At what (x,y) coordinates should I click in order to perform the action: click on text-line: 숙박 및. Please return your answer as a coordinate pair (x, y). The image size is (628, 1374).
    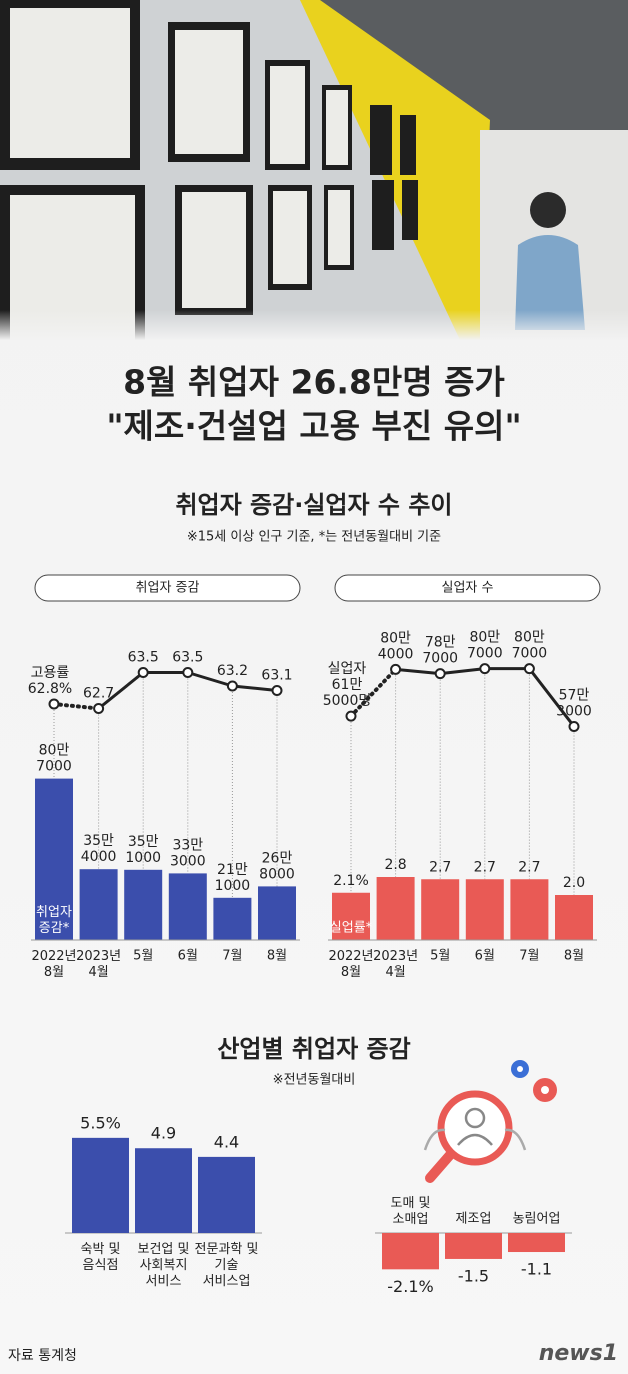
    Looking at the image, I should click on (100, 1249).